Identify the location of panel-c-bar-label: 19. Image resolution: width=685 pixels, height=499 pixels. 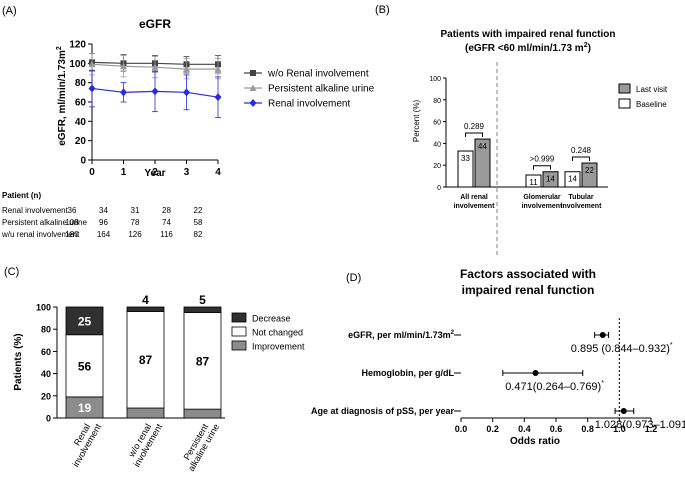
(85, 408).